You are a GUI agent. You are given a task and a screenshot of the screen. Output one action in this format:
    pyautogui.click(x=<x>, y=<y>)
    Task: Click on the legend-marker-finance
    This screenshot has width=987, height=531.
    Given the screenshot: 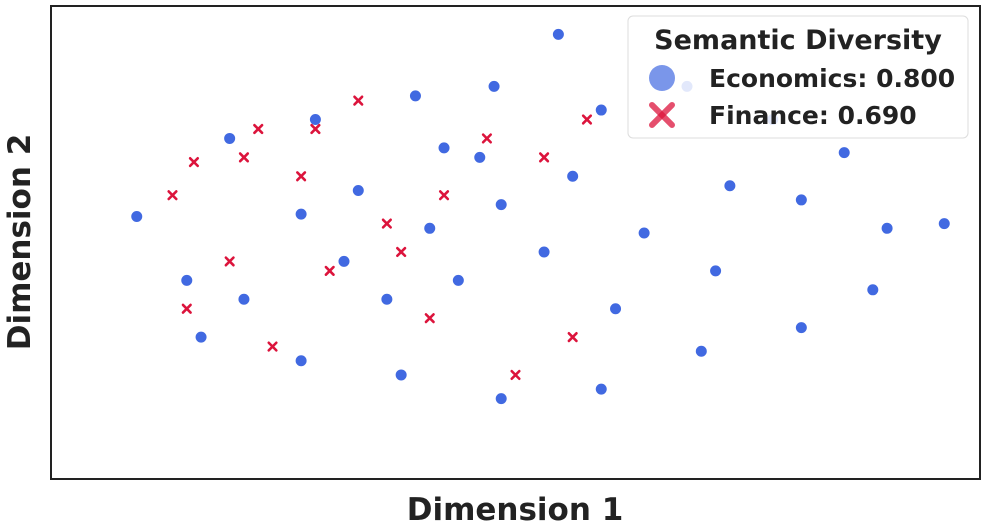 What is the action you would take?
    pyautogui.click(x=662, y=115)
    